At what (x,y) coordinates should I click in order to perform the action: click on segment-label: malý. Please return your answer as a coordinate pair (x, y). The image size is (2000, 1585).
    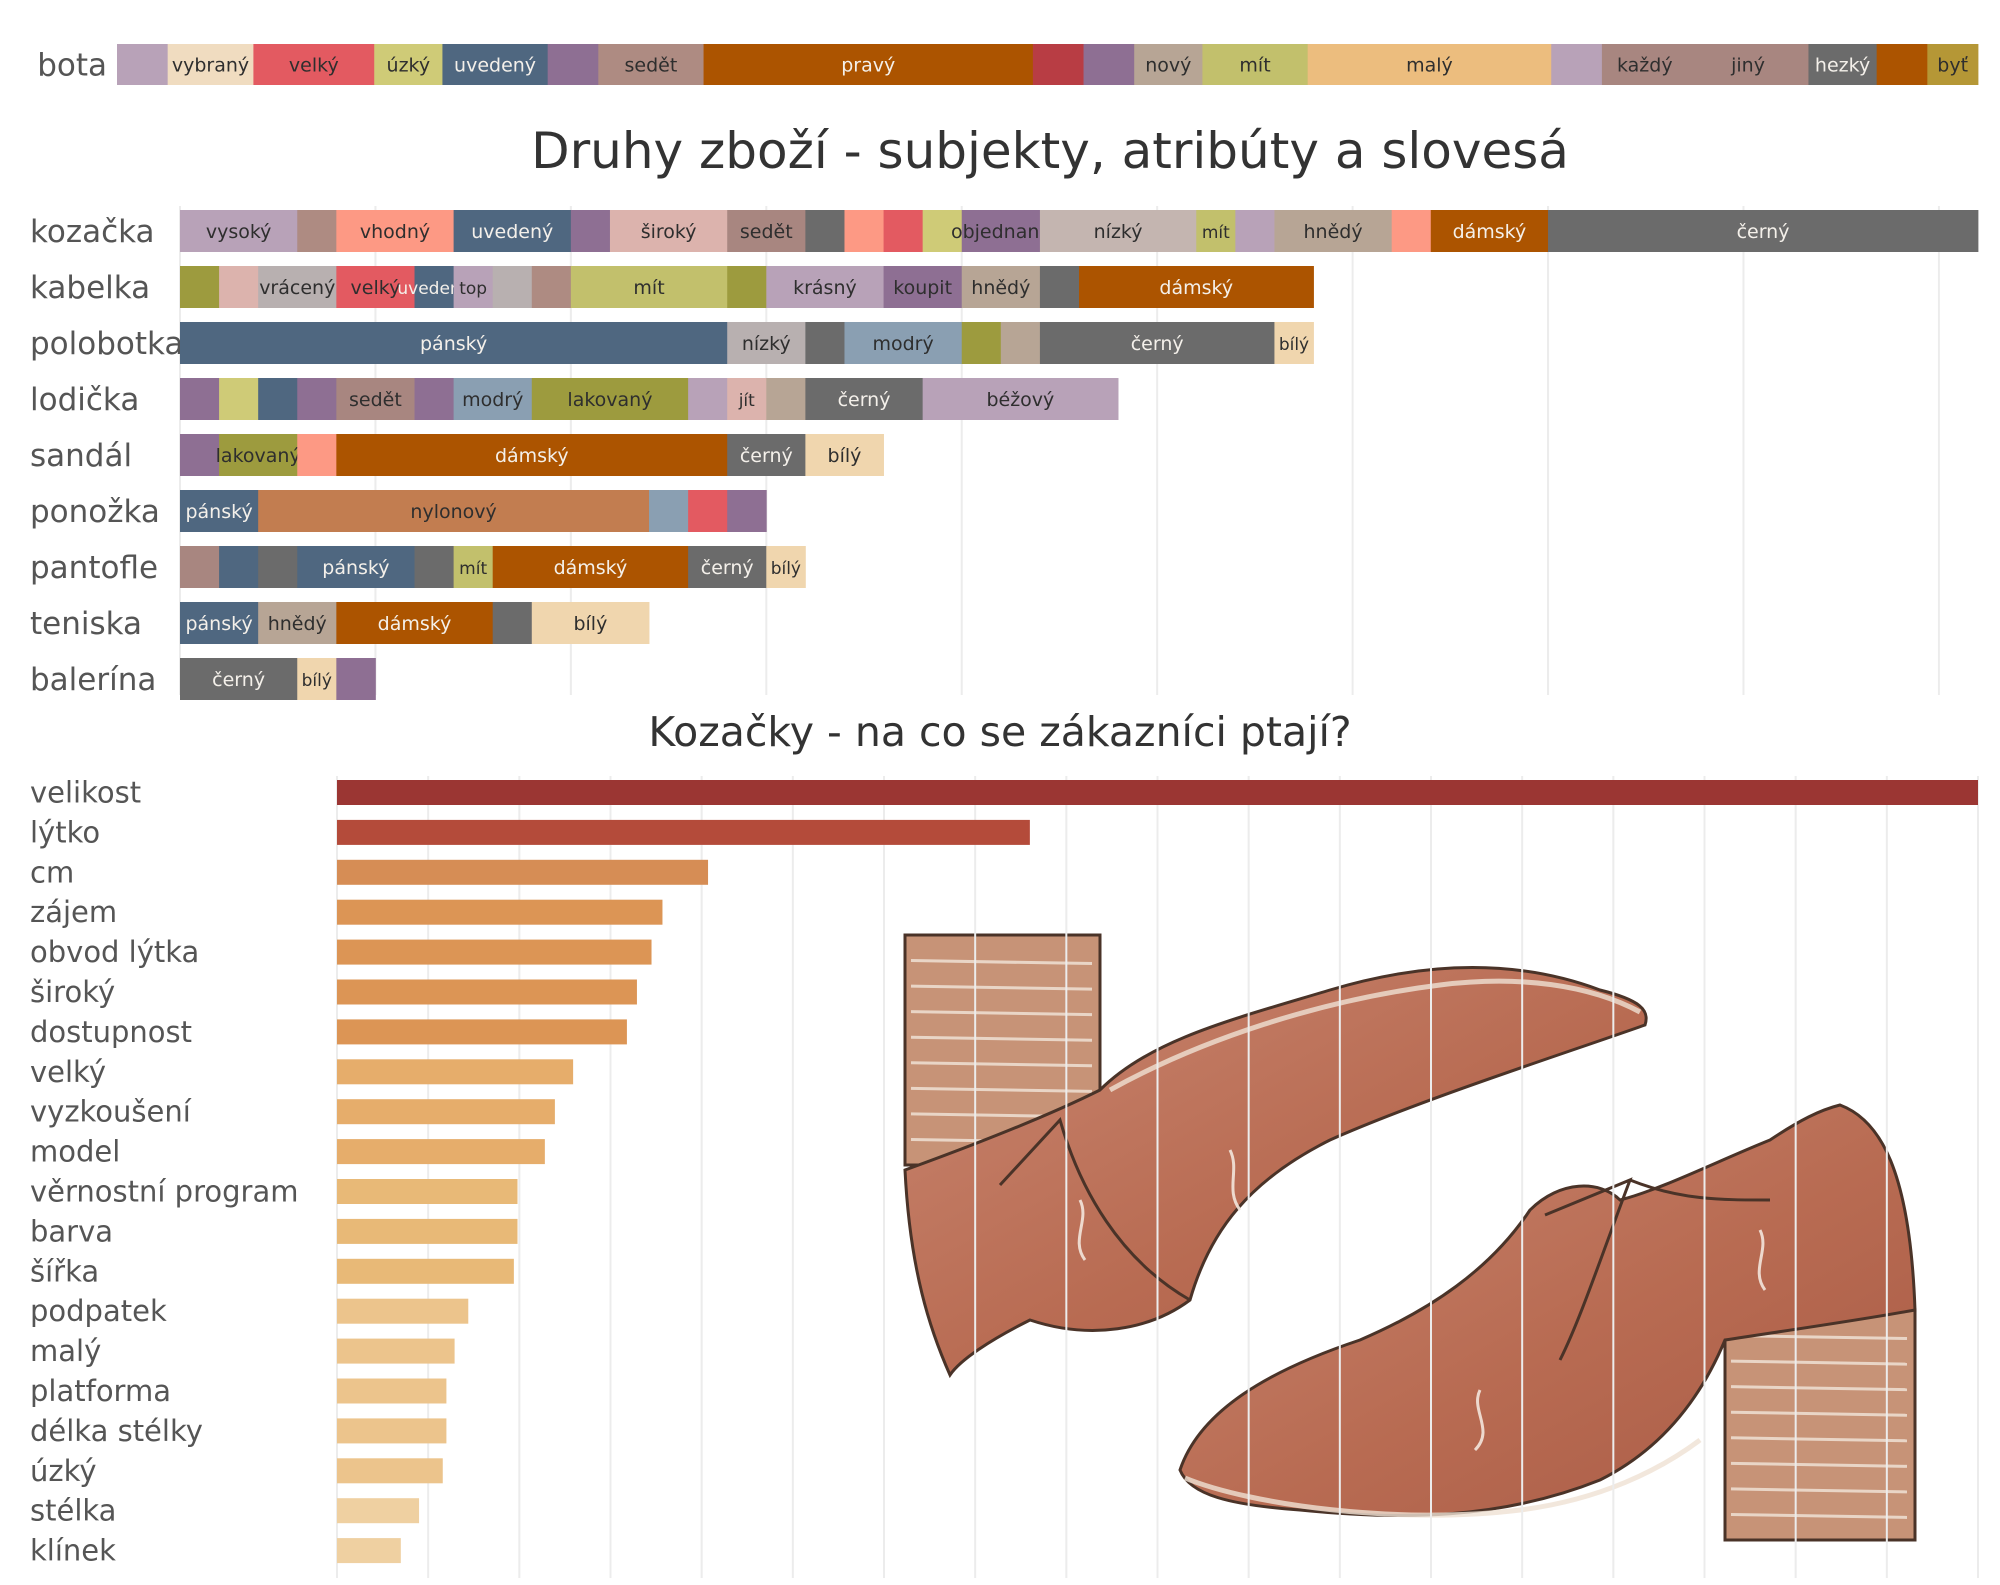
    Looking at the image, I should click on (1429, 66).